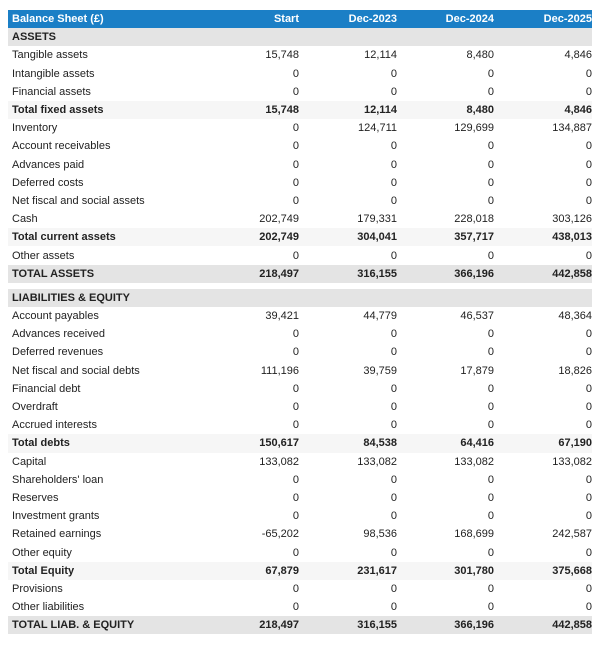  I want to click on value-cell: 228,018, so click(474, 219).